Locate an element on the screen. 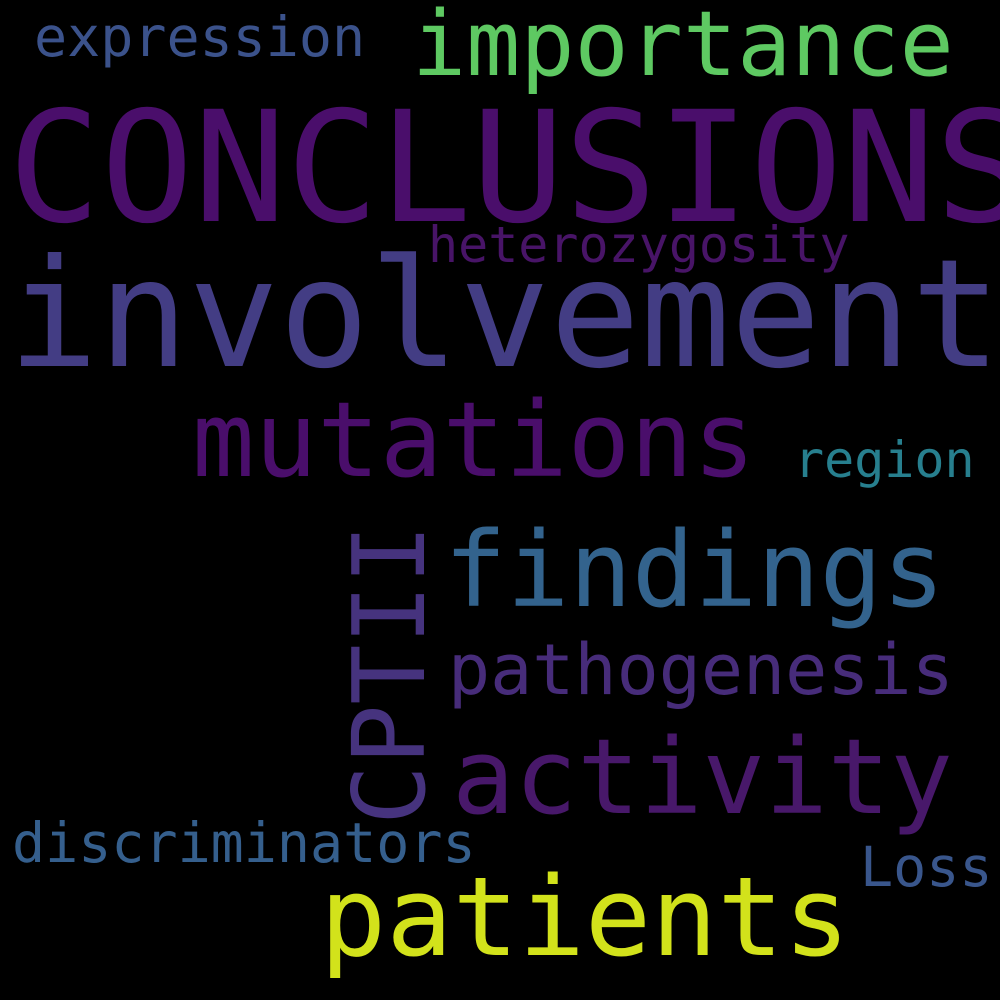  word-mutations: mutations is located at coordinates (474, 440).